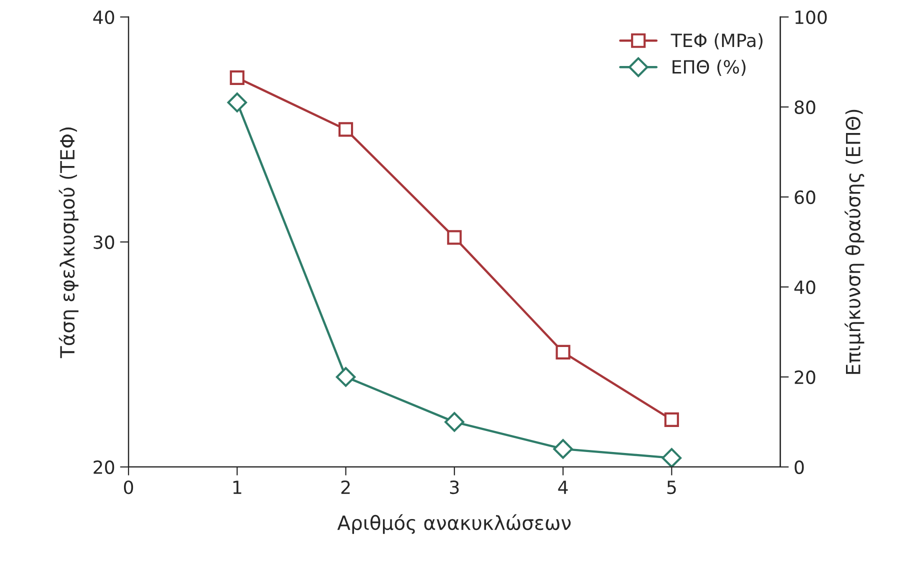 The width and height of the screenshot is (918, 566). What do you see at coordinates (103, 17) in the screenshot?
I see `y-tick-label: 40` at bounding box center [103, 17].